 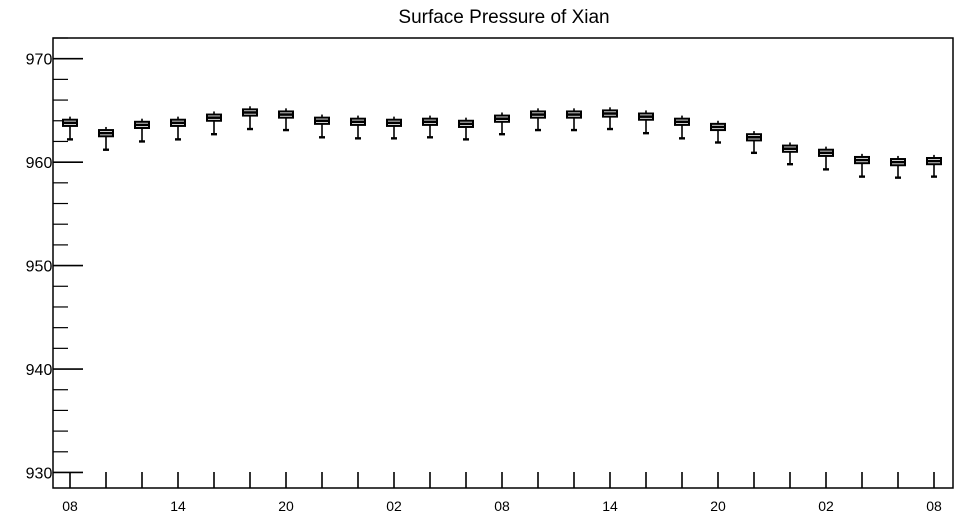 I want to click on y-tick-label: 950, so click(x=39, y=267).